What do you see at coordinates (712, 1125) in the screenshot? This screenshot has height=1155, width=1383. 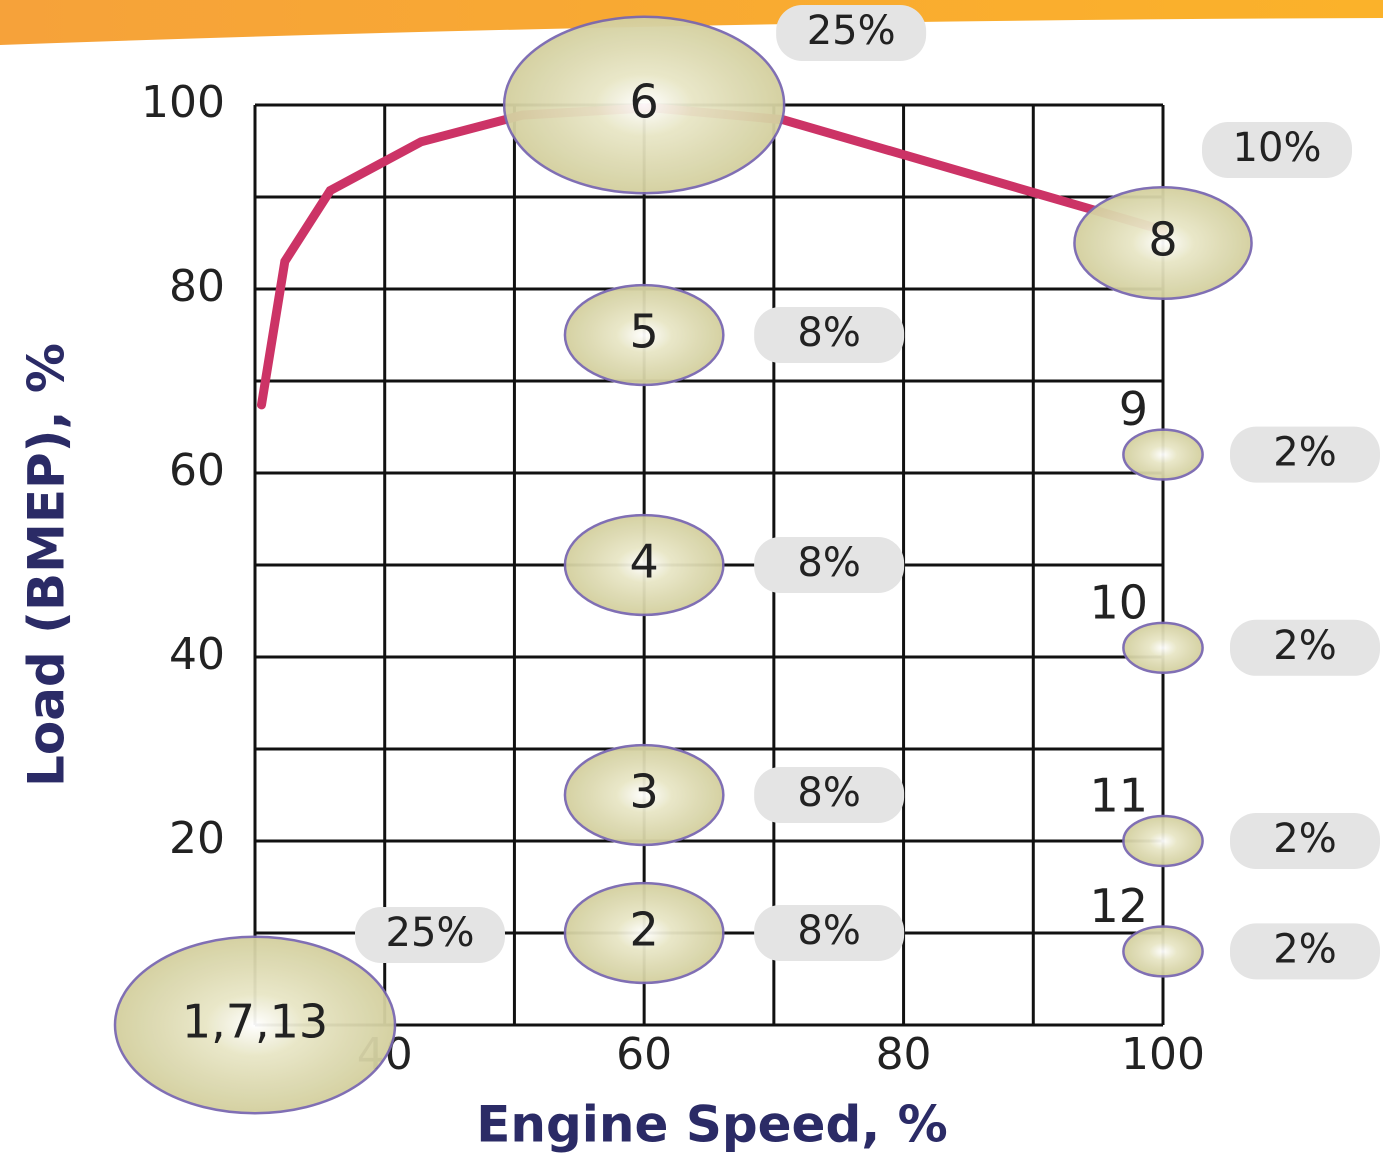 I see `x-axis-label: Engine Speed, %` at bounding box center [712, 1125].